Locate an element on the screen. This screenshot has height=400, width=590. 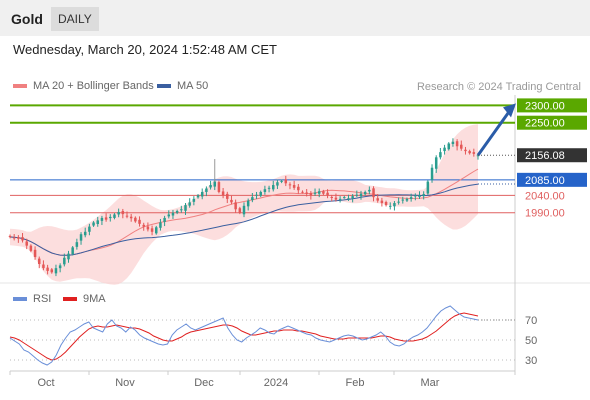
legend-ma50: MA 50 is located at coordinates (182, 86).